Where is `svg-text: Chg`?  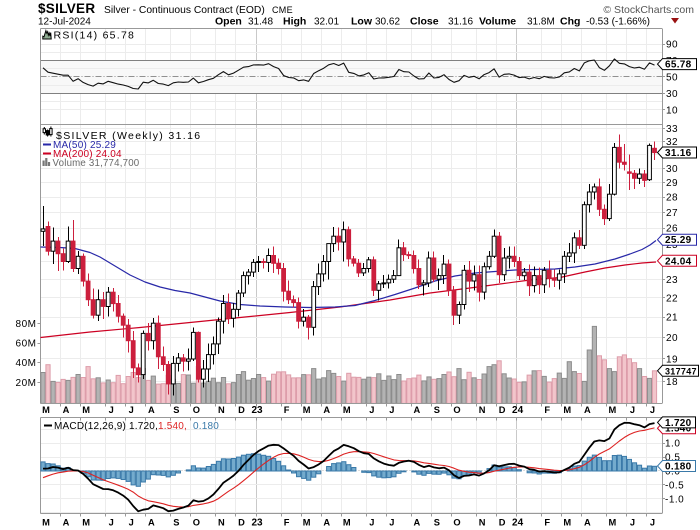 svg-text: Chg is located at coordinates (570, 22).